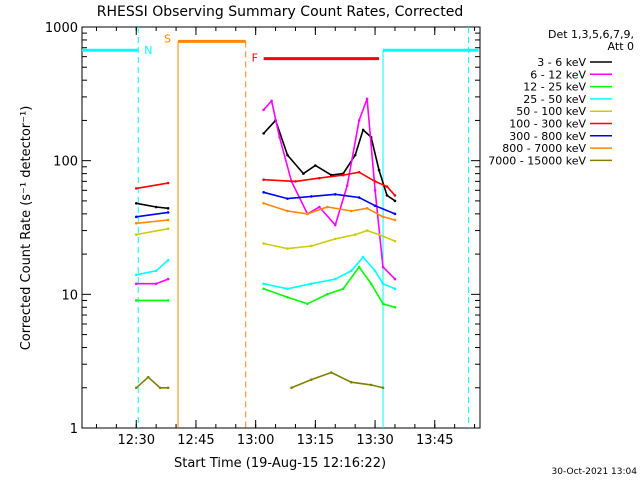 This screenshot has height=480, width=640. What do you see at coordinates (551, 111) in the screenshot?
I see `legend-entry-label: 50 - 100 keV` at bounding box center [551, 111].